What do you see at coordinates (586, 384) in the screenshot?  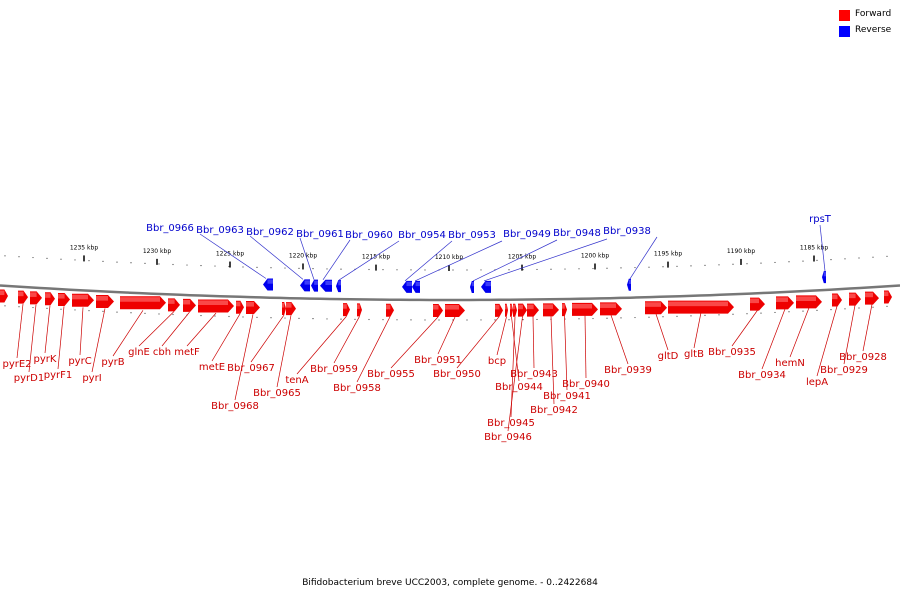 I see `forward-gene-label: Bbr_0940` at bounding box center [586, 384].